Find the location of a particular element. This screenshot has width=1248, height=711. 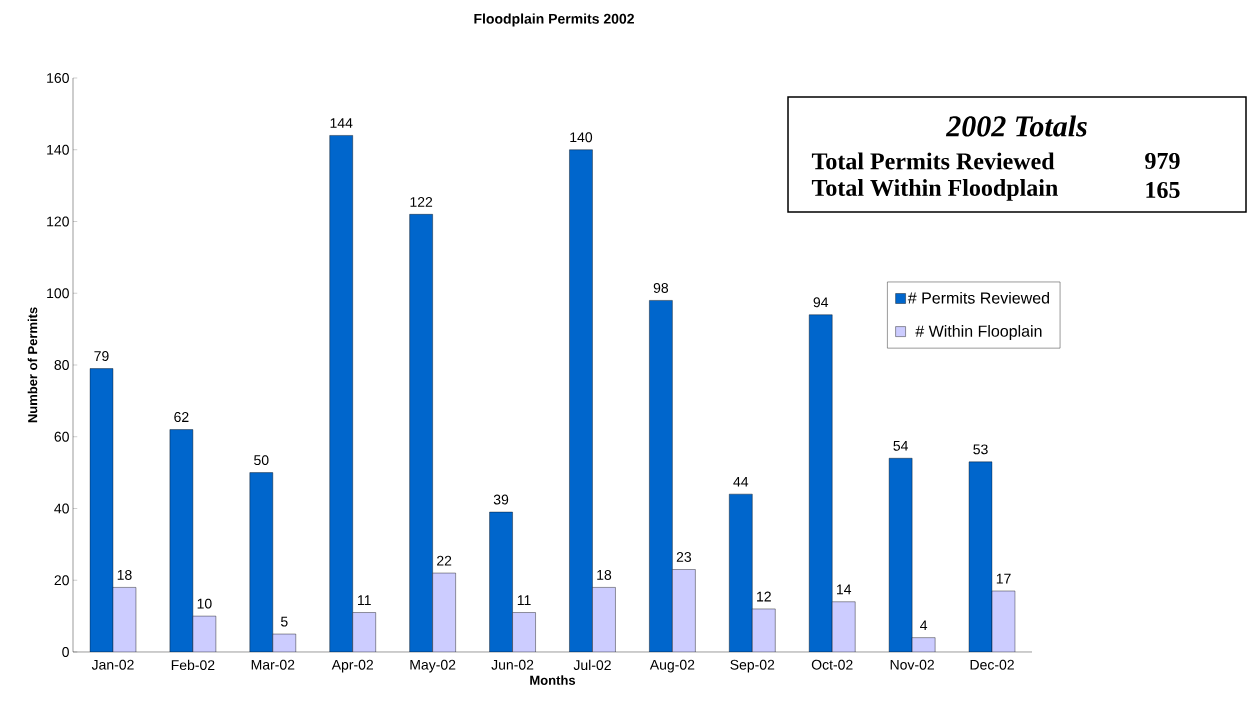

data-label: 50 is located at coordinates (261, 460).